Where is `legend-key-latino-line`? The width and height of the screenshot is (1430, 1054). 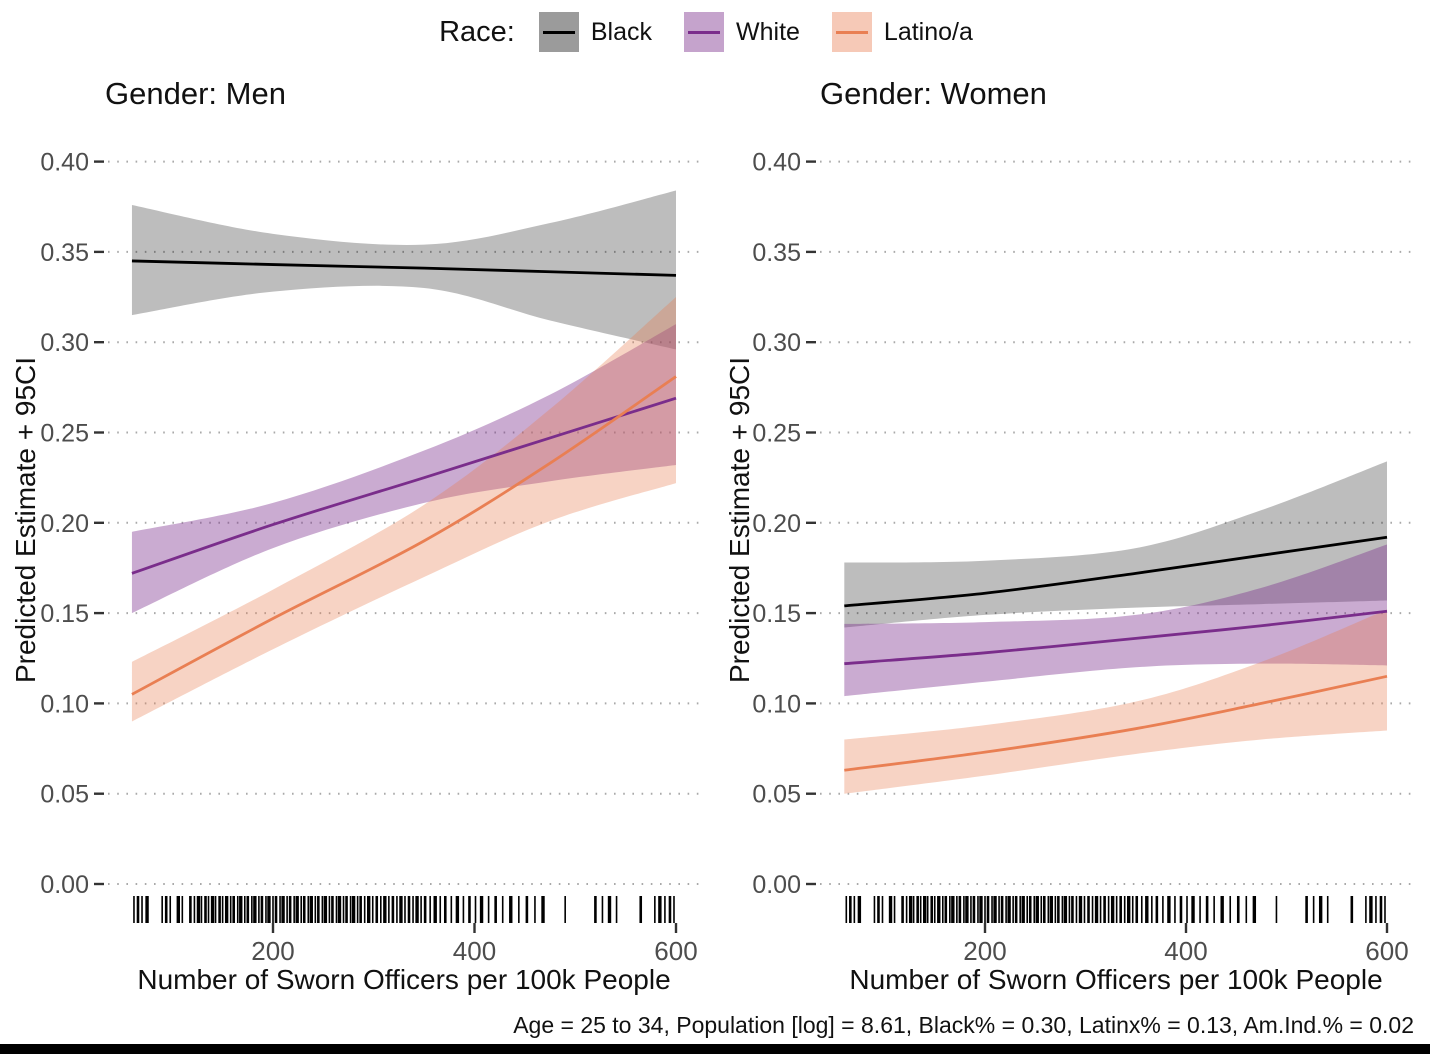
legend-key-latino-line is located at coordinates (851, 32).